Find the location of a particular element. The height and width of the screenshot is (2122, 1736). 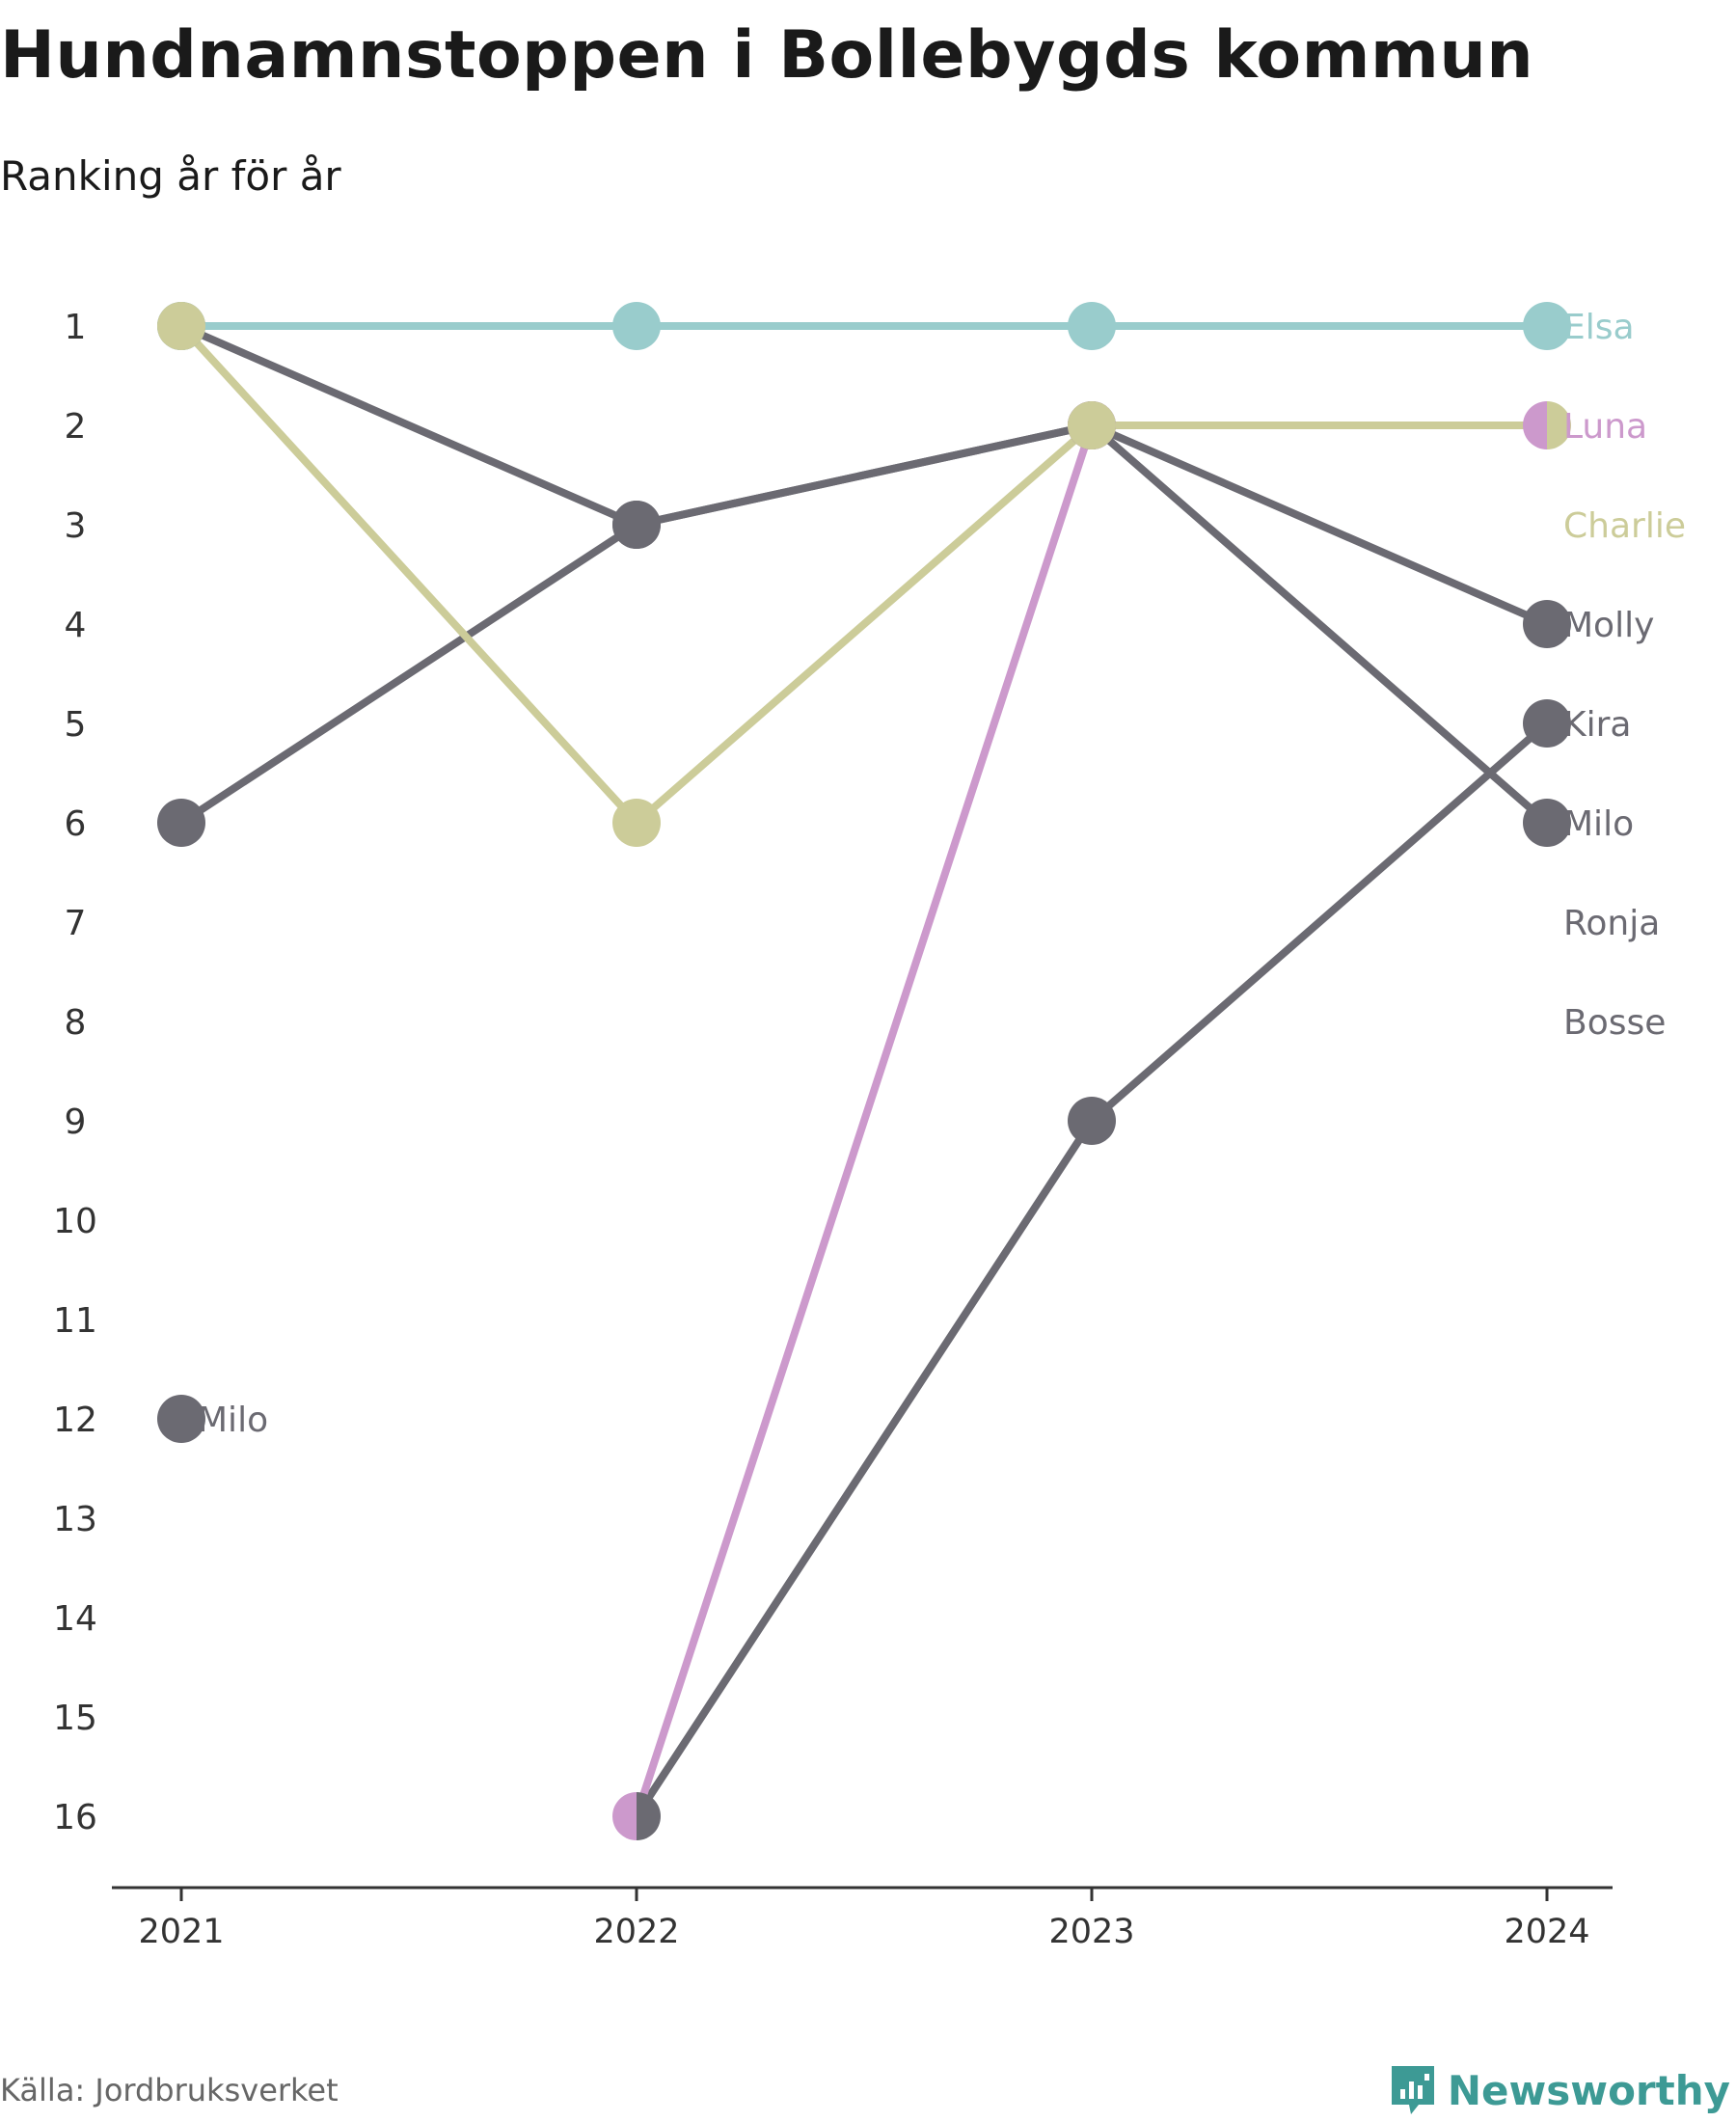

end-label-elsa: Elsa is located at coordinates (1599, 328).